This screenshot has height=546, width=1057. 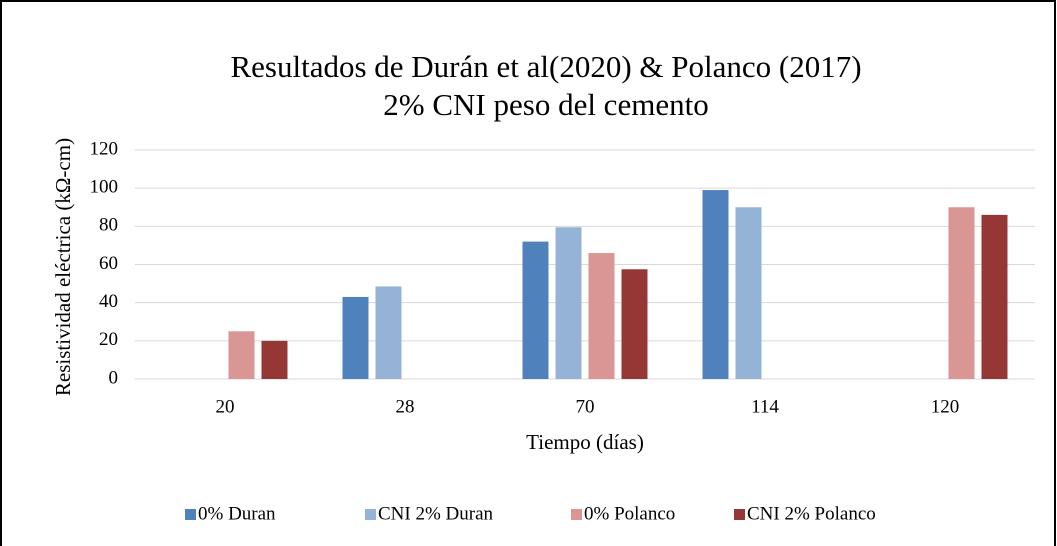 What do you see at coordinates (405, 406) in the screenshot?
I see `x-tick-label: 28` at bounding box center [405, 406].